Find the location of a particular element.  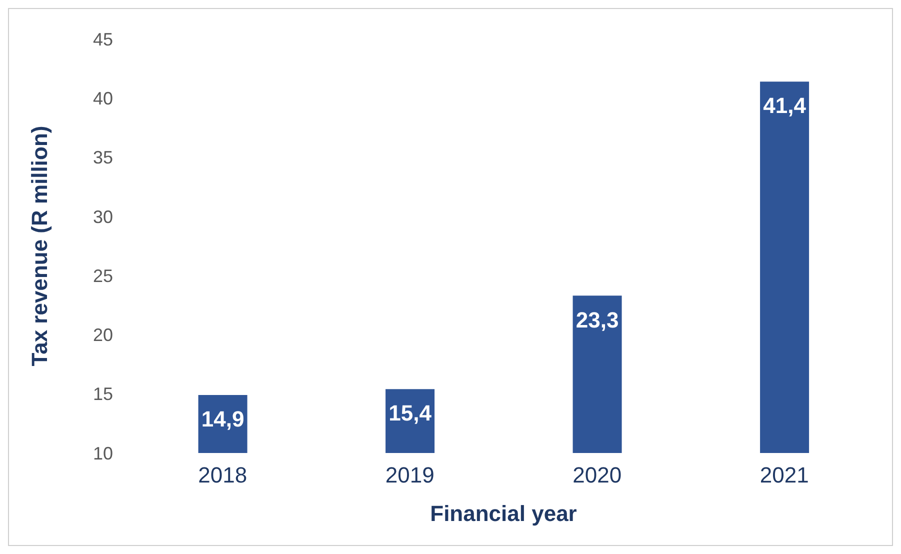

y-tick-label: 45 is located at coordinates (102, 39).